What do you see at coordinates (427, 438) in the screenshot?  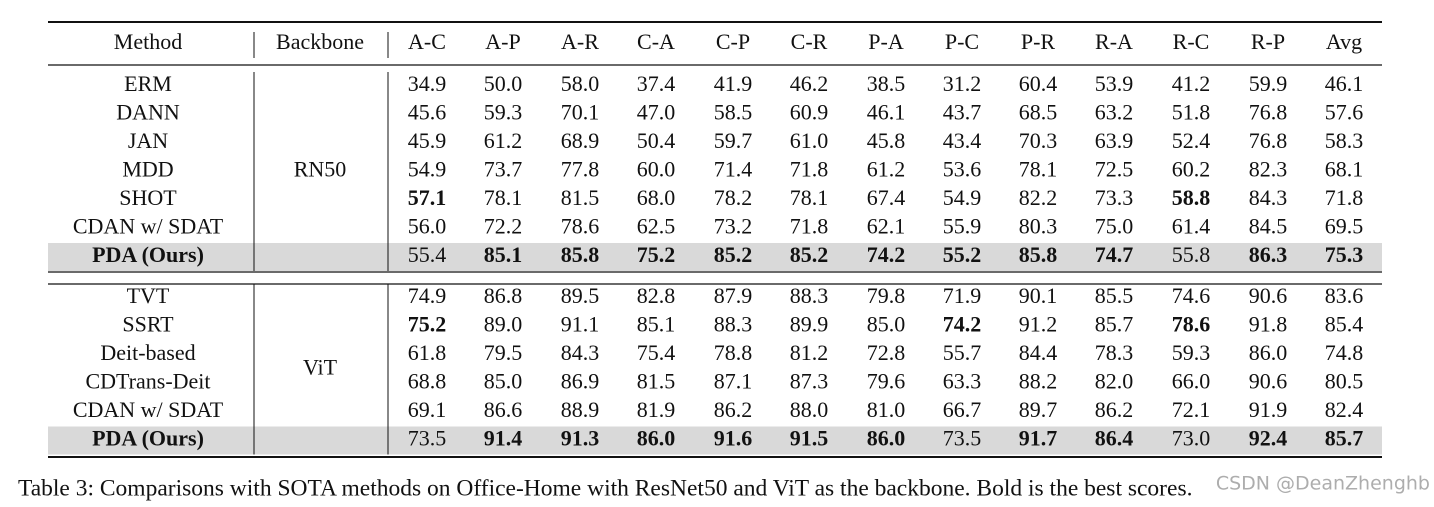 I see `score-cell: 73.5` at bounding box center [427, 438].